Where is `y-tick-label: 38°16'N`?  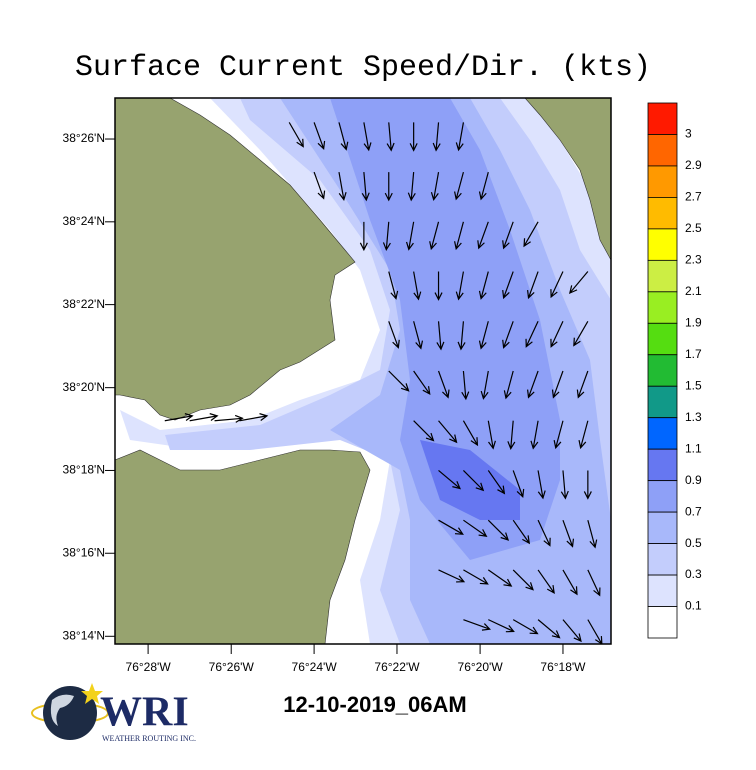
y-tick-label: 38°16'N is located at coordinates (84, 552).